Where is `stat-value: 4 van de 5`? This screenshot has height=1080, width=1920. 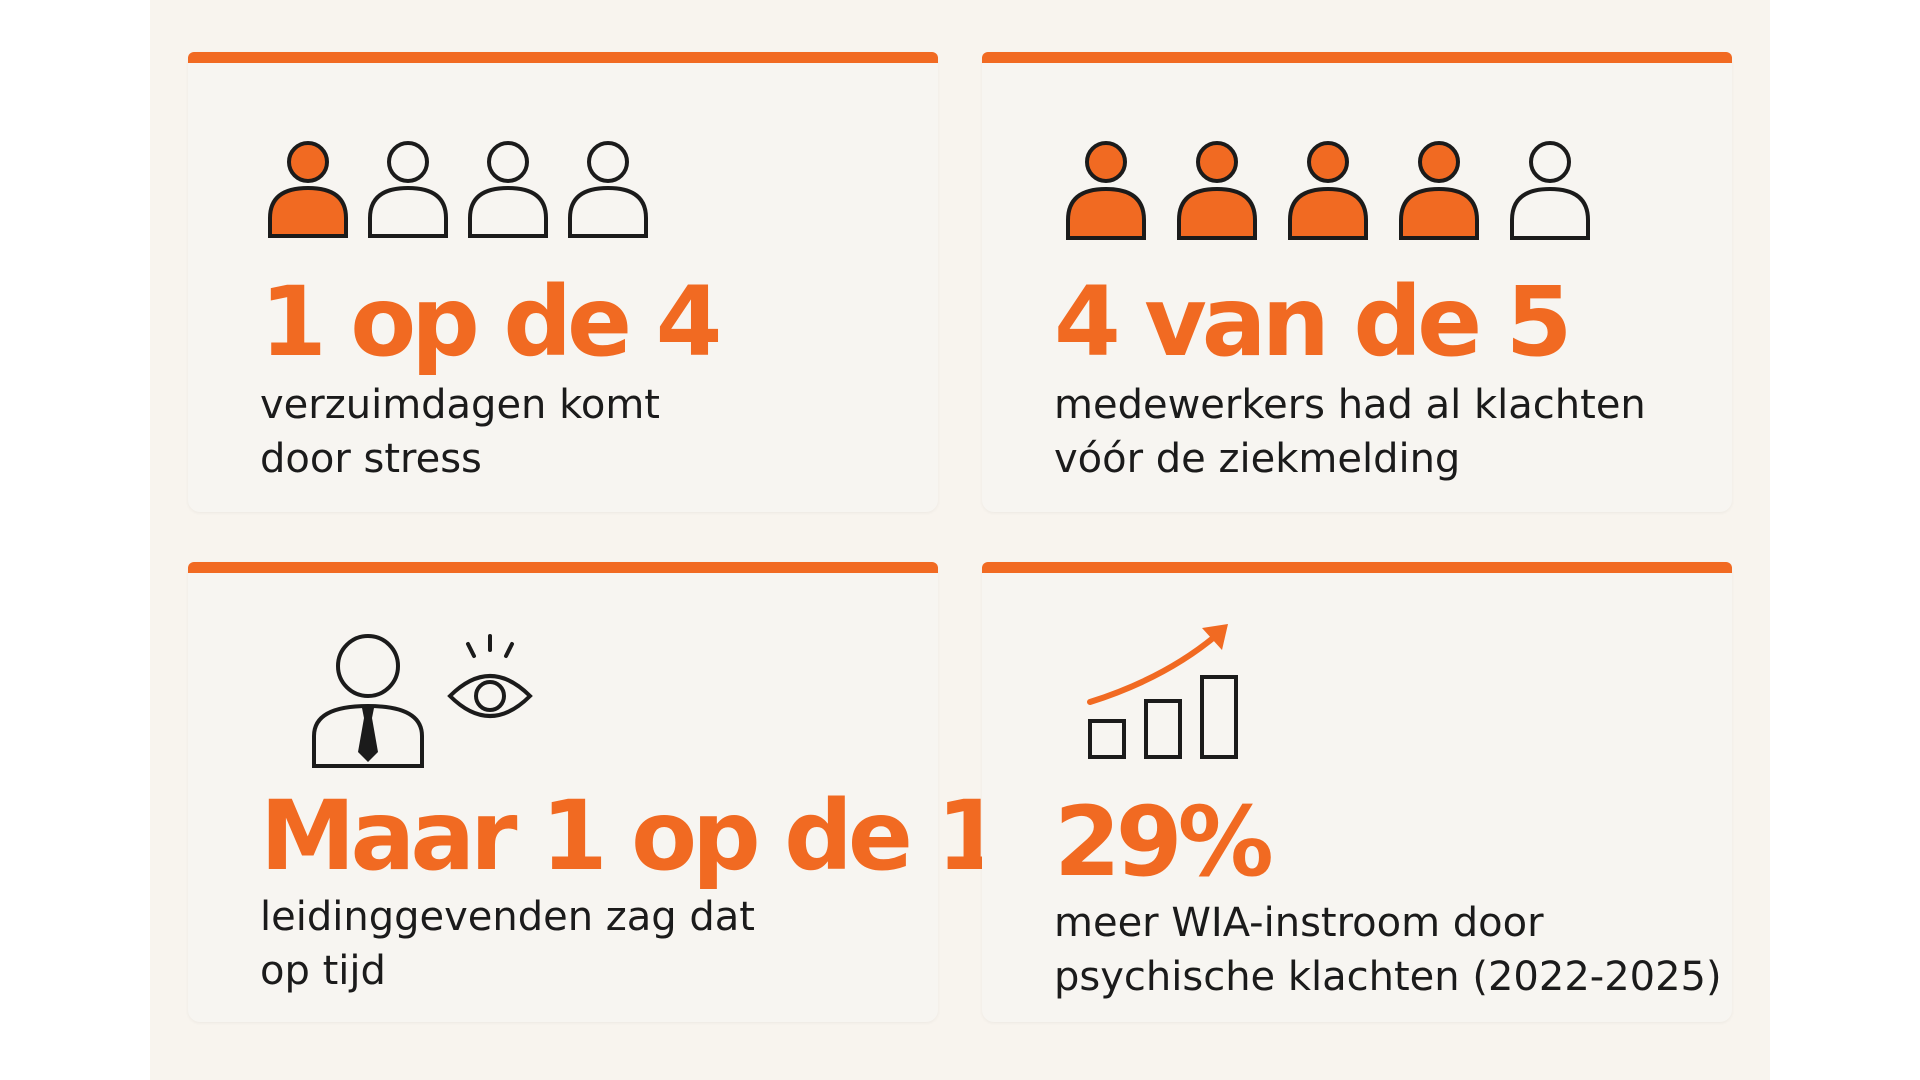 stat-value: 4 van de 5 is located at coordinates (1313, 322).